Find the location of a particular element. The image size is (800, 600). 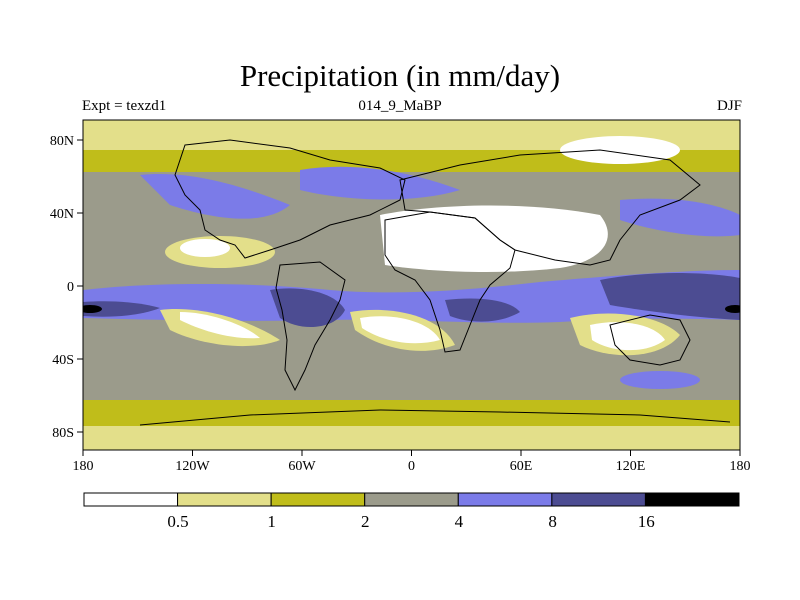

outline-north-america is located at coordinates (290, 199).